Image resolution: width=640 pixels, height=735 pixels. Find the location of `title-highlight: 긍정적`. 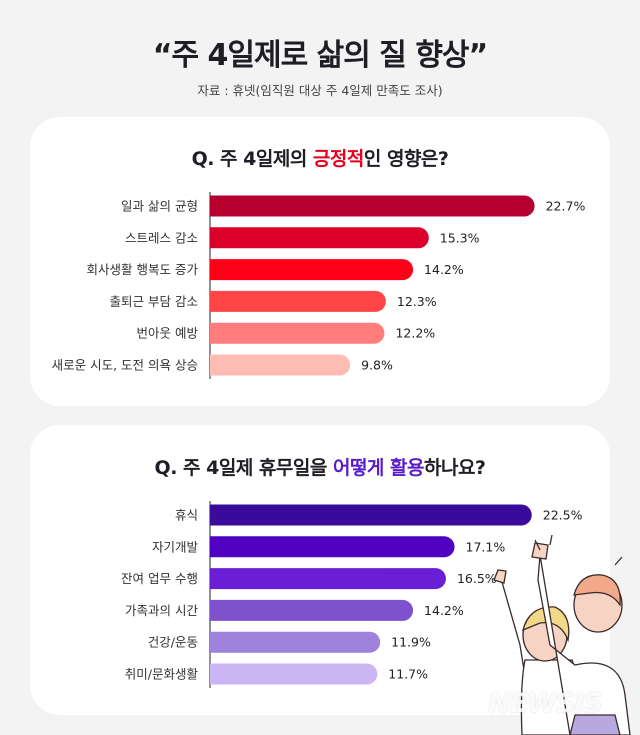

title-highlight: 긍정적 is located at coordinates (338, 159).